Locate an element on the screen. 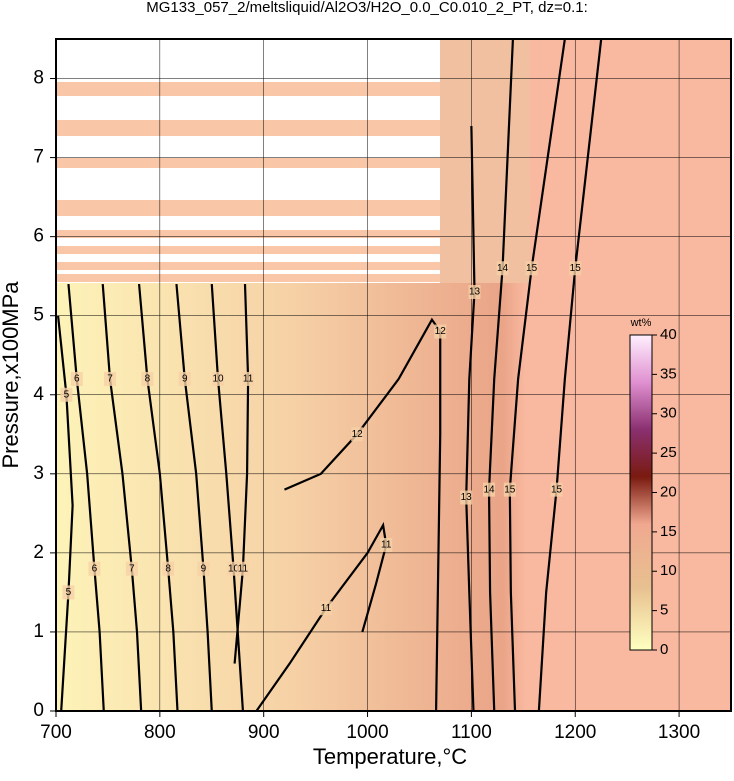  y-tick-label: 2 is located at coordinates (38, 552).